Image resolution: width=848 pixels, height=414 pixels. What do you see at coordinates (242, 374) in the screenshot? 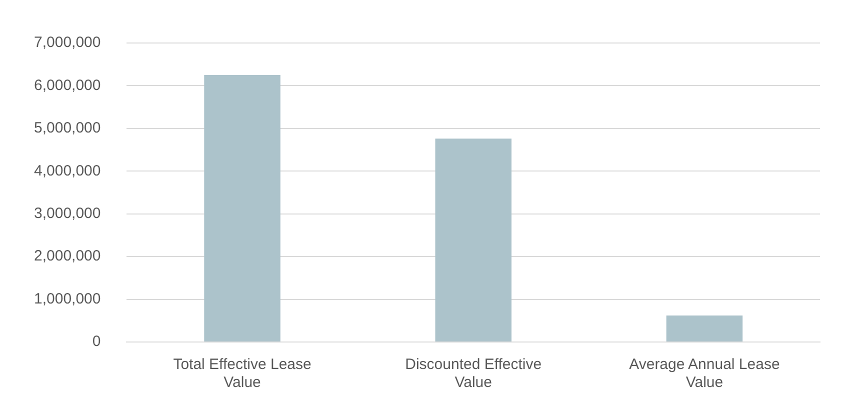
I see `x-tick-label: Total Effective Lease Value` at bounding box center [242, 374].